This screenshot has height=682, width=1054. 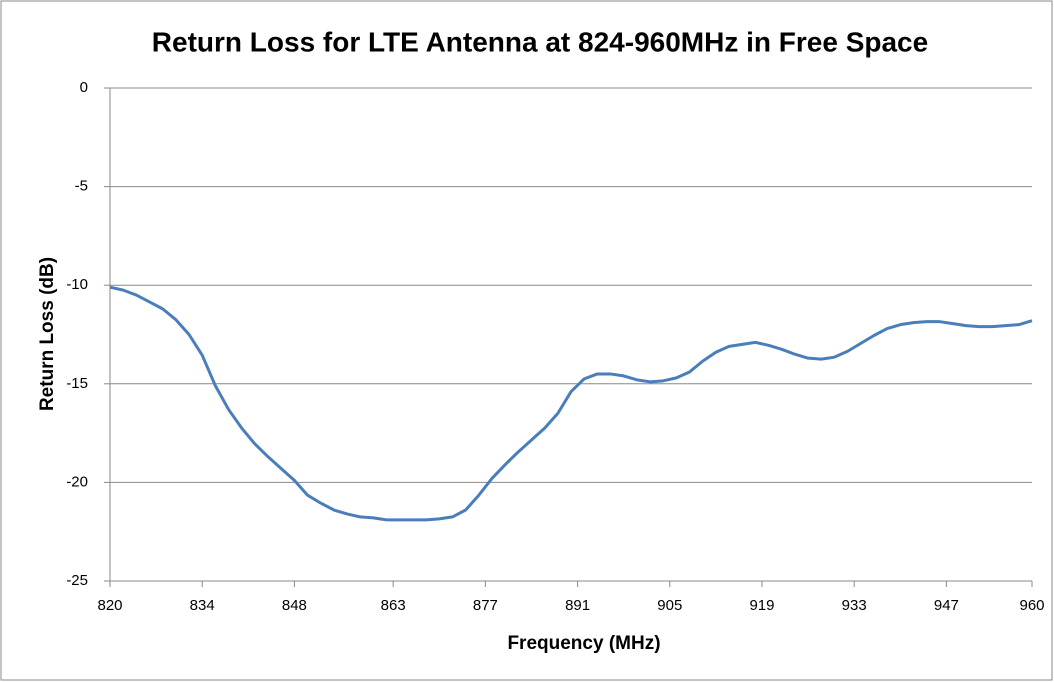 I want to click on x-tick-label: 891, so click(x=577, y=605).